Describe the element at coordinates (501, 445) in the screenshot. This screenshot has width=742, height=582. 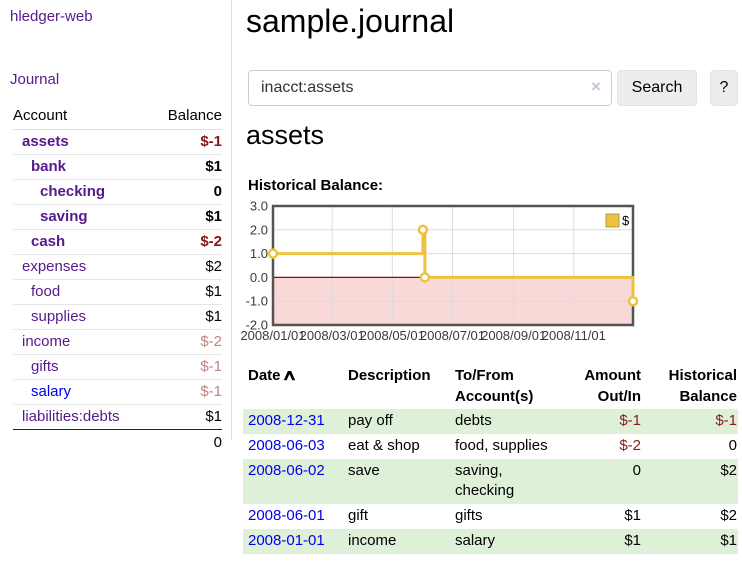
I see `transaction-accounts: food, supplies` at that location.